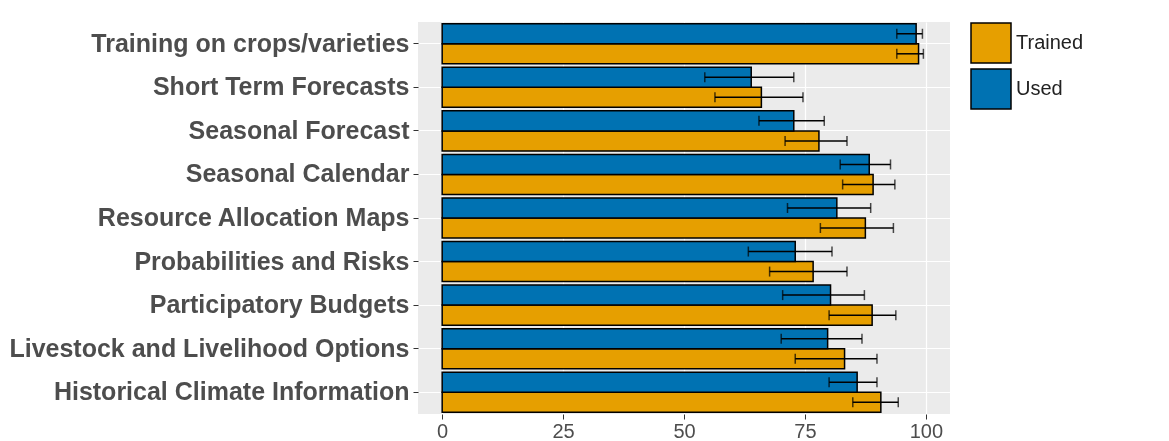 The width and height of the screenshot is (1169, 441). Describe the element at coordinates (926, 430) in the screenshot. I see `x-tick-label: 100` at that location.